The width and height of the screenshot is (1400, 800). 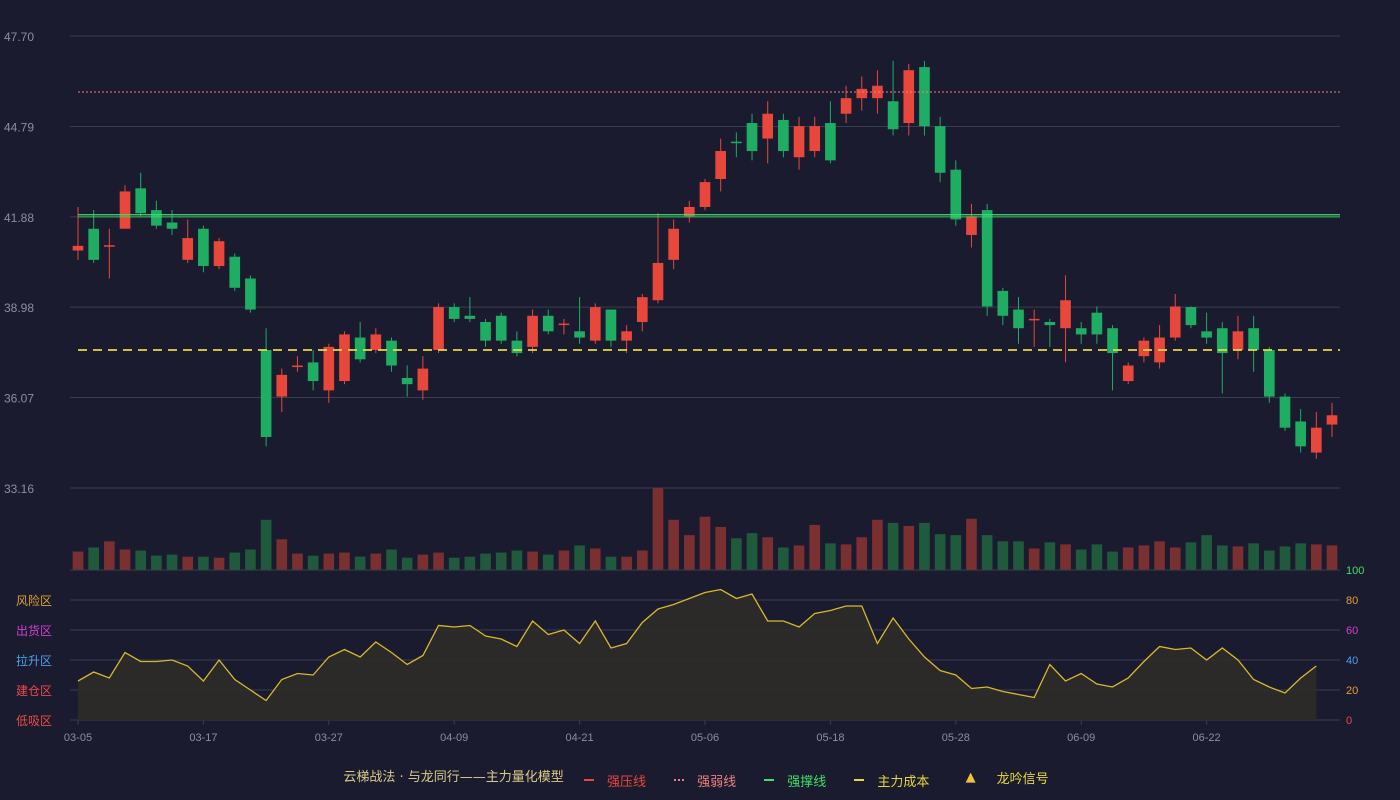 What do you see at coordinates (19, 263) in the screenshot?
I see `price-axis: 47.70 44.79 41.88 38.98 36.07 33.16` at bounding box center [19, 263].